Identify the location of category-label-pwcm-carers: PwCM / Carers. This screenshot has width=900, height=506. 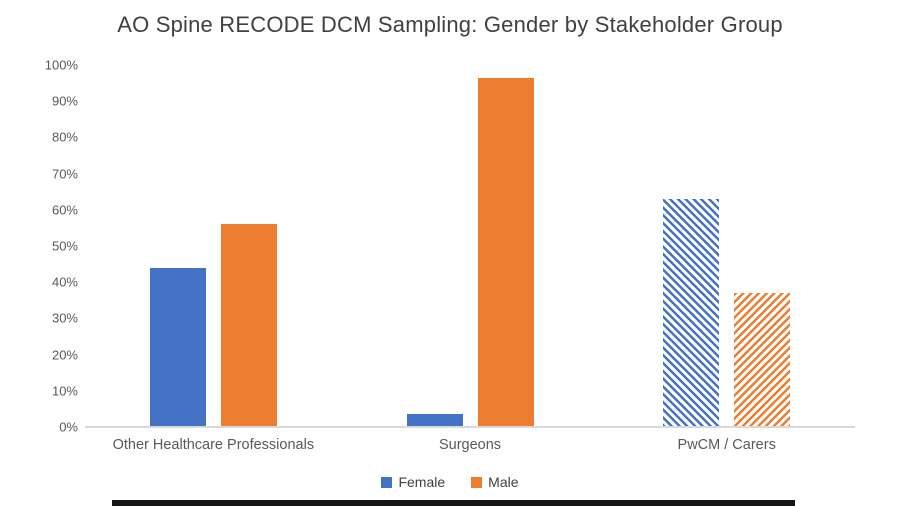
(726, 445).